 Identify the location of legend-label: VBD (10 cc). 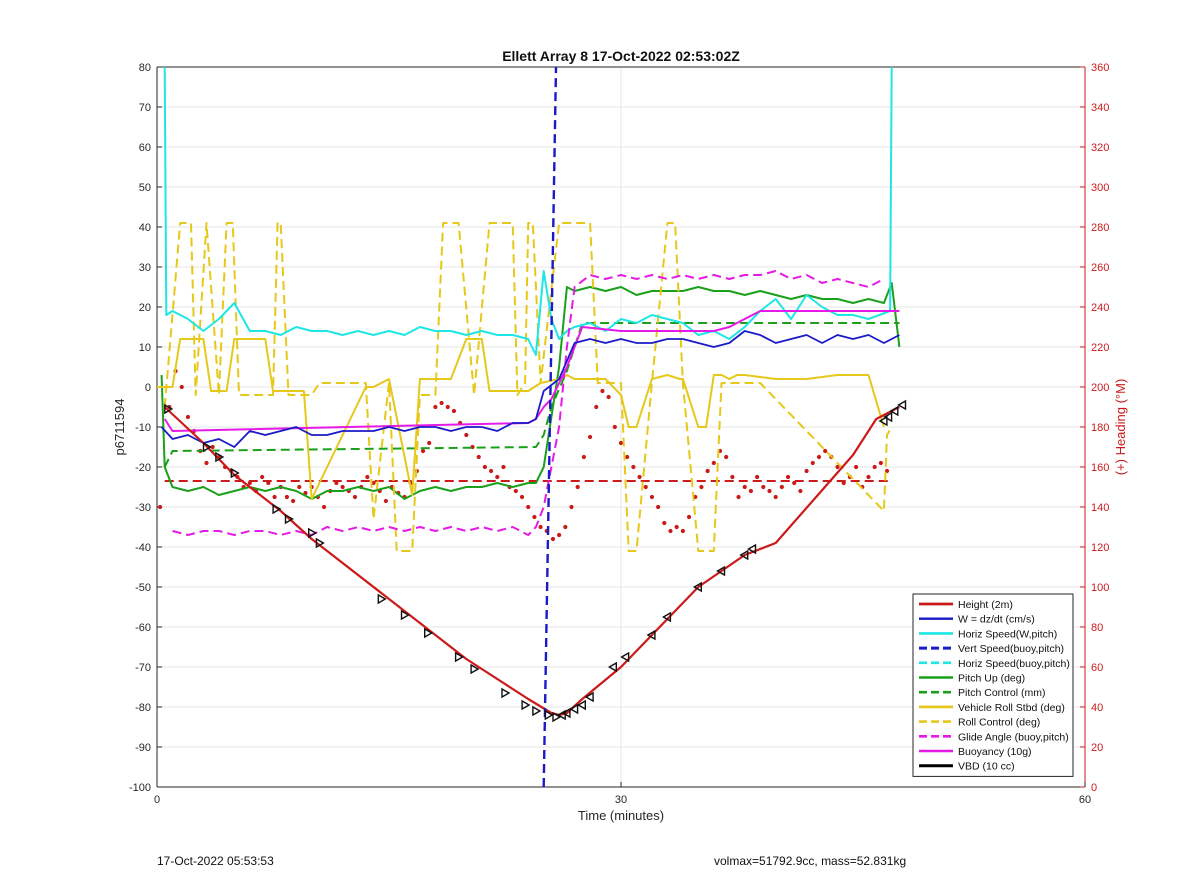
(986, 767).